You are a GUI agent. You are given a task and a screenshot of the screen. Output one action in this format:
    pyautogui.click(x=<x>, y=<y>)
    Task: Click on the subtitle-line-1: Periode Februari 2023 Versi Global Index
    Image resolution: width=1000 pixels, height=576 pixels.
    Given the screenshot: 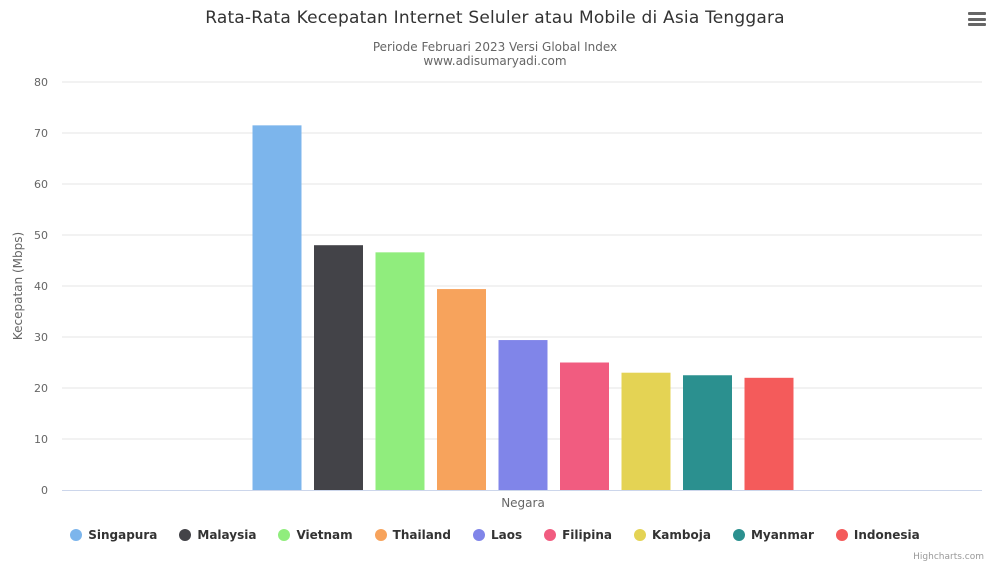 What is the action you would take?
    pyautogui.click(x=495, y=47)
    